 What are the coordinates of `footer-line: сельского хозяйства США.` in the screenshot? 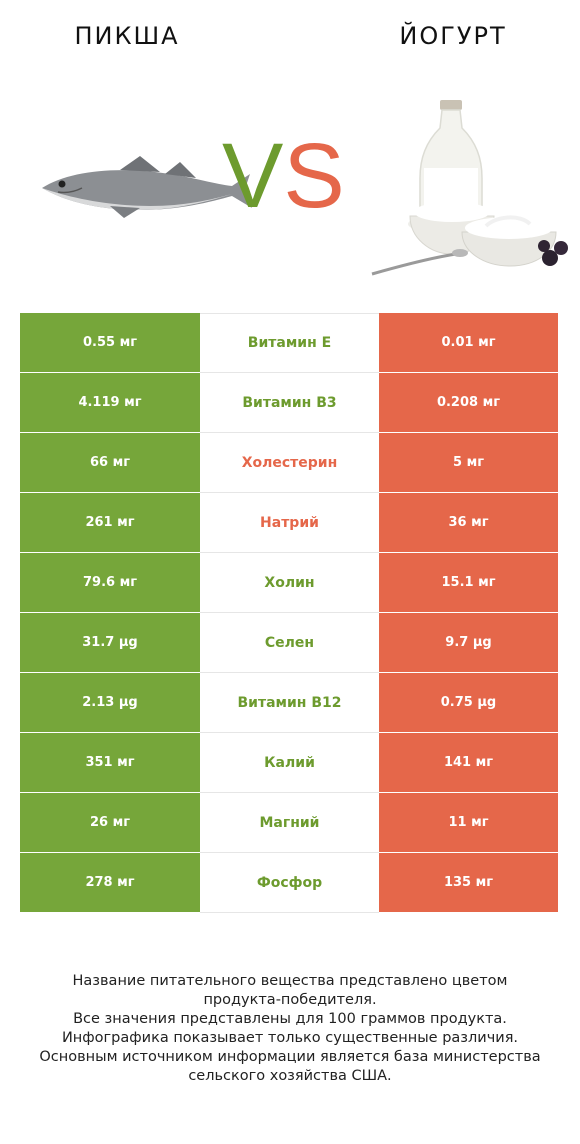 It's located at (290, 1076).